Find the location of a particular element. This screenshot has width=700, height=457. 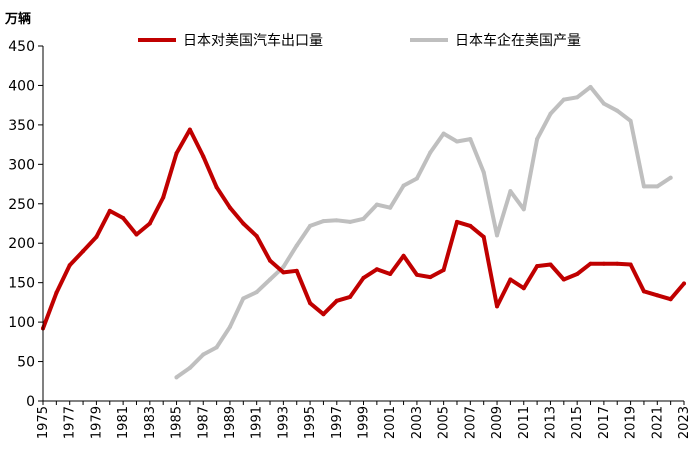

x-tick-label: 2013 is located at coordinates (550, 422).